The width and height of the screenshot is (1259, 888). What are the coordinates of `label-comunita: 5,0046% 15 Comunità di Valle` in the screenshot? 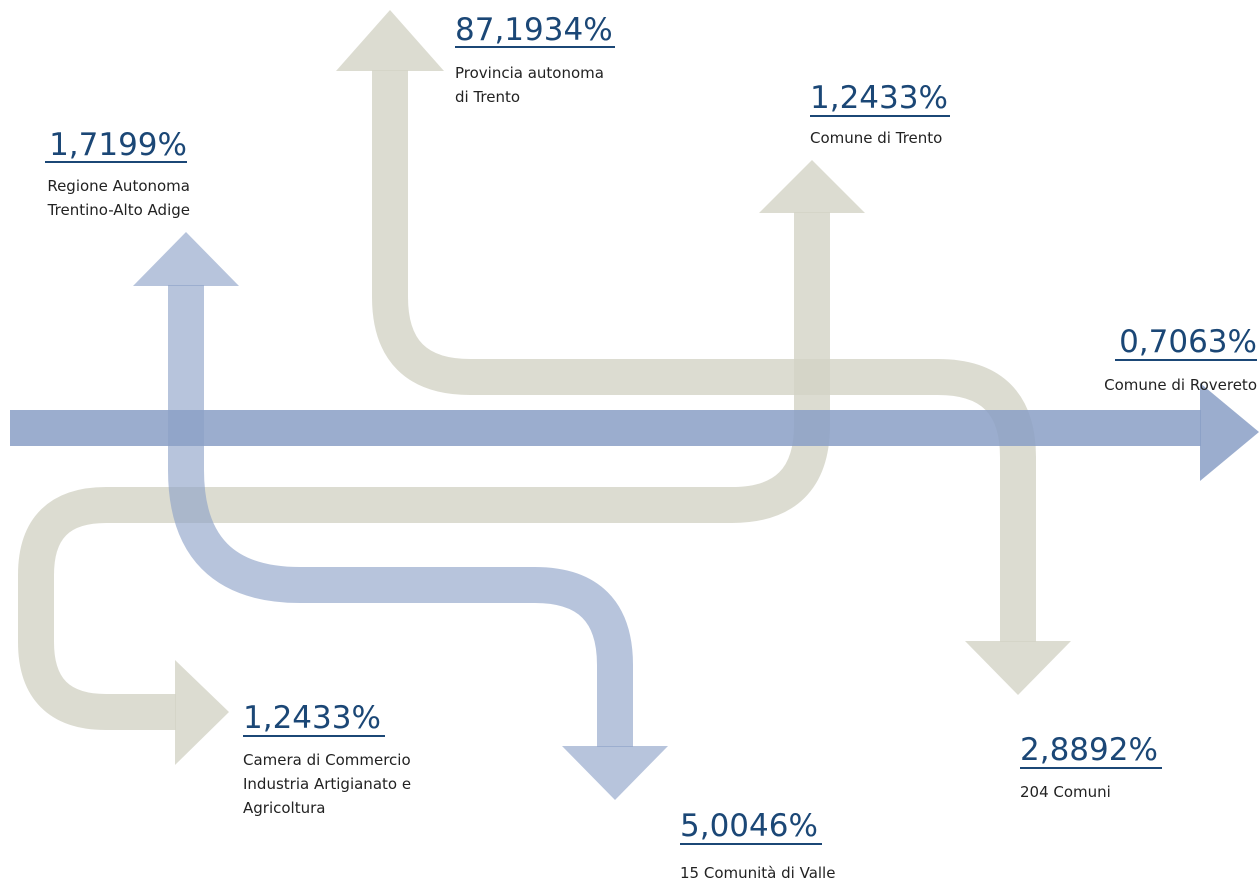 It's located at (757, 845).